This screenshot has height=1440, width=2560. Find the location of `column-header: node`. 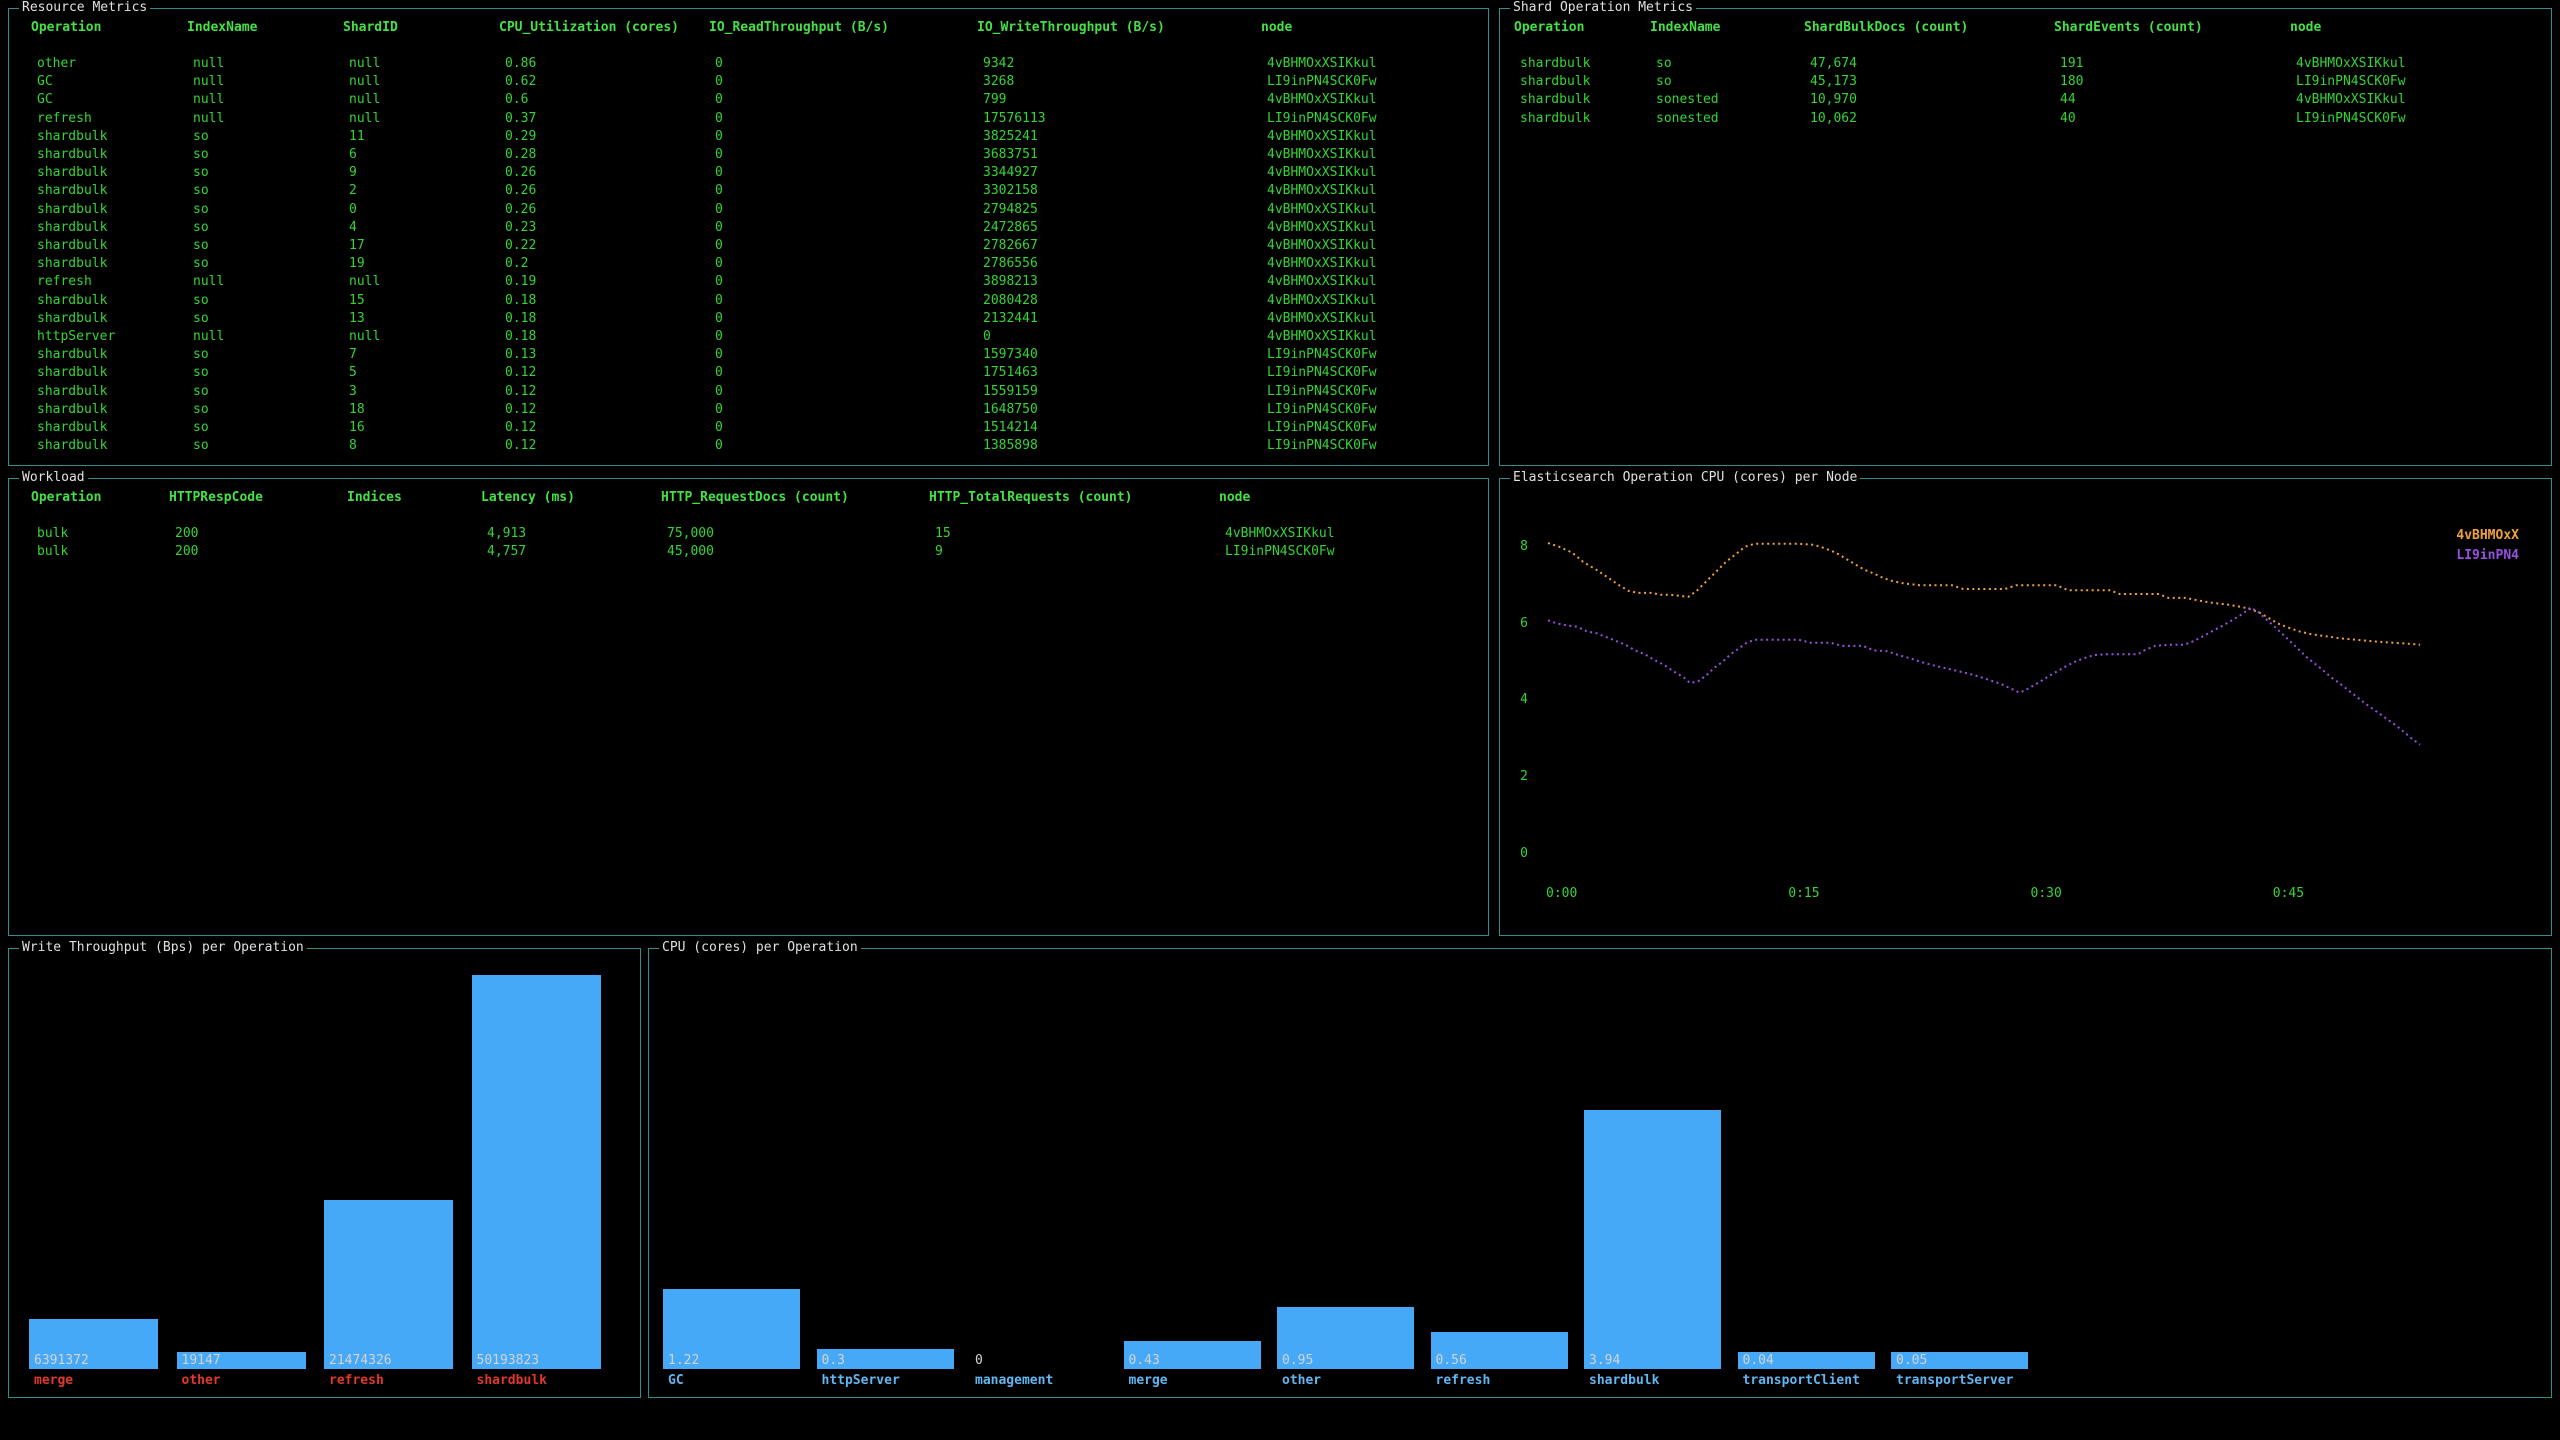

column-header: node is located at coordinates (1277, 27).